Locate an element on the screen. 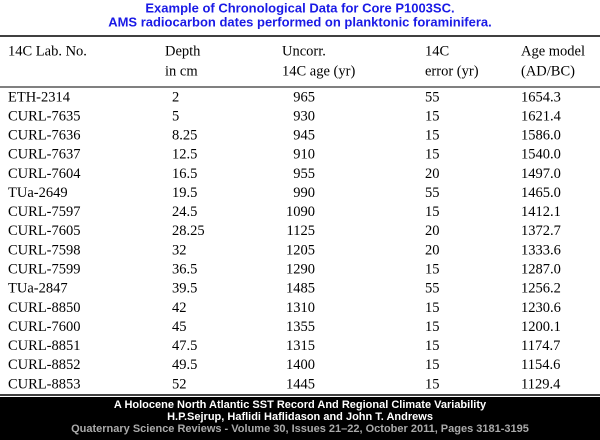 The image size is (600, 440). cell: 12.5 is located at coordinates (184, 155).